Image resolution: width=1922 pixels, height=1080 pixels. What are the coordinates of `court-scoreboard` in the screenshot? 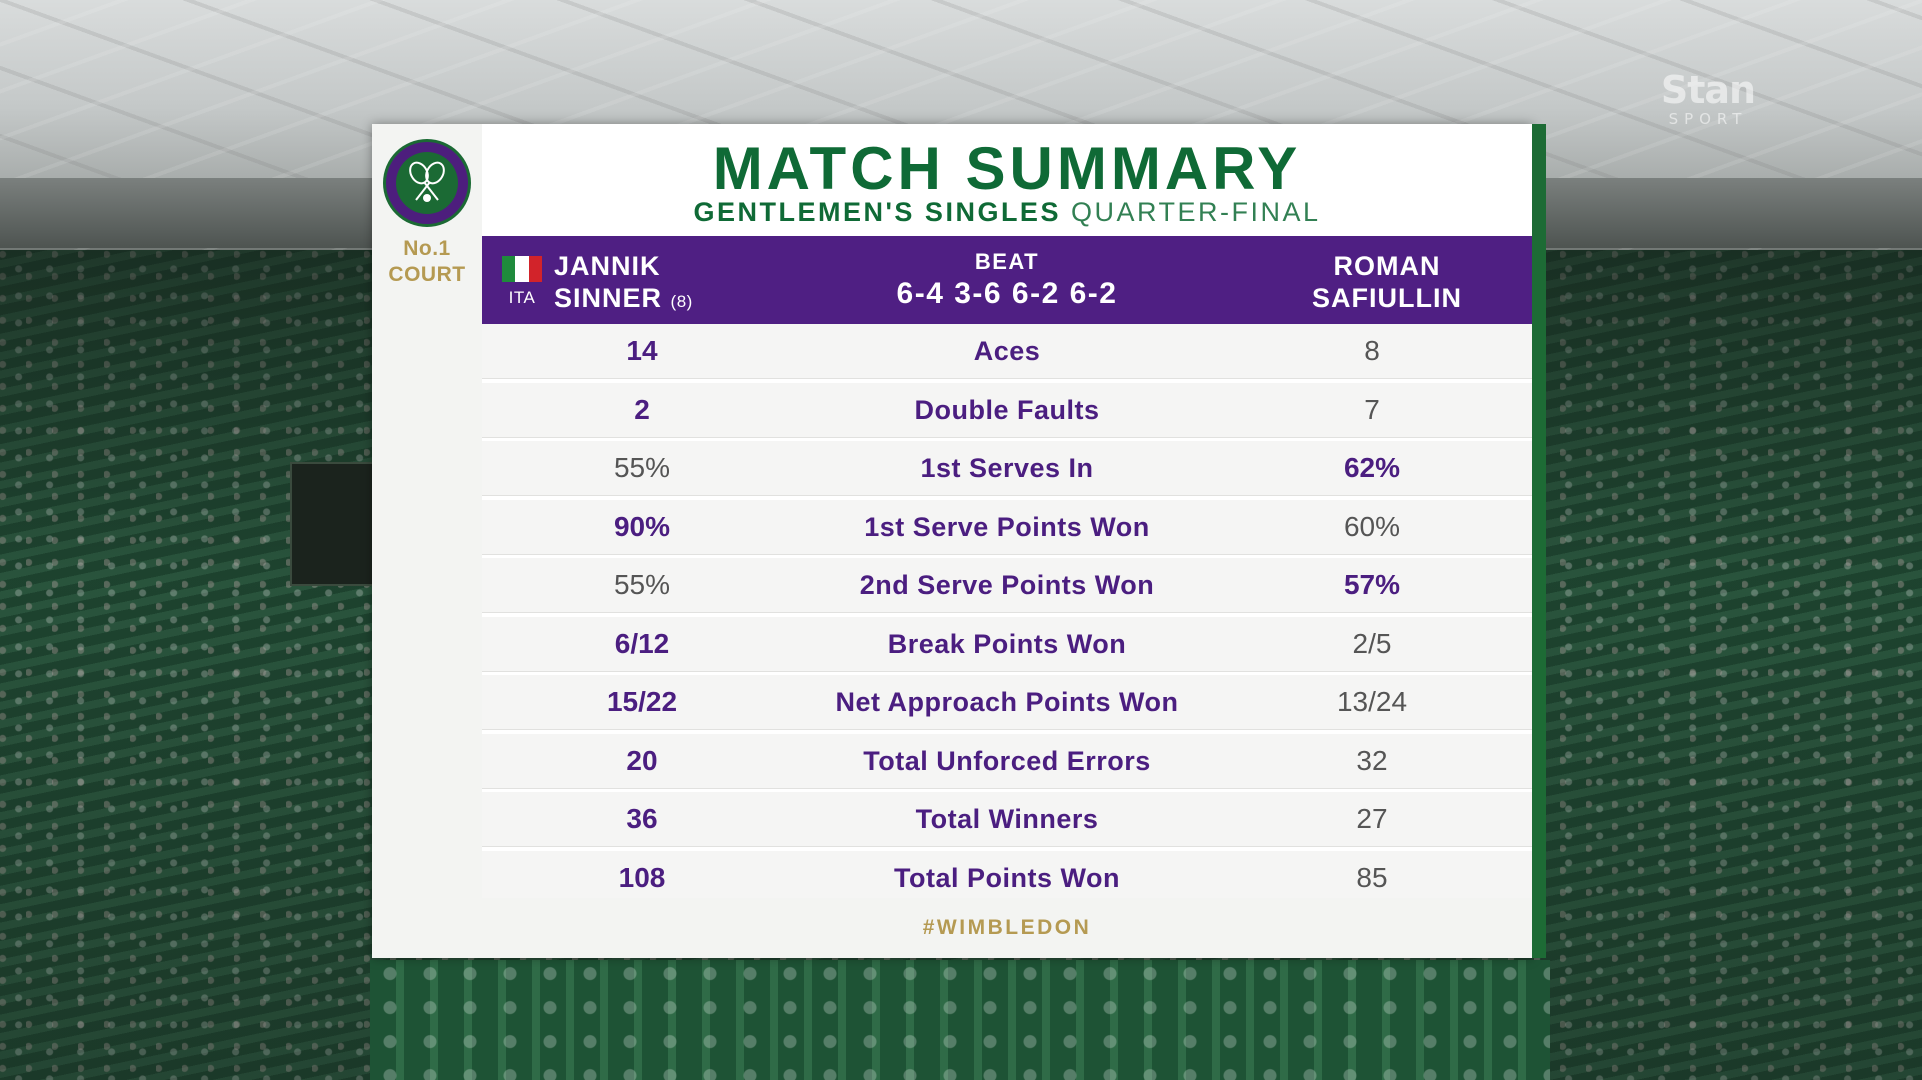 It's located at (333, 524).